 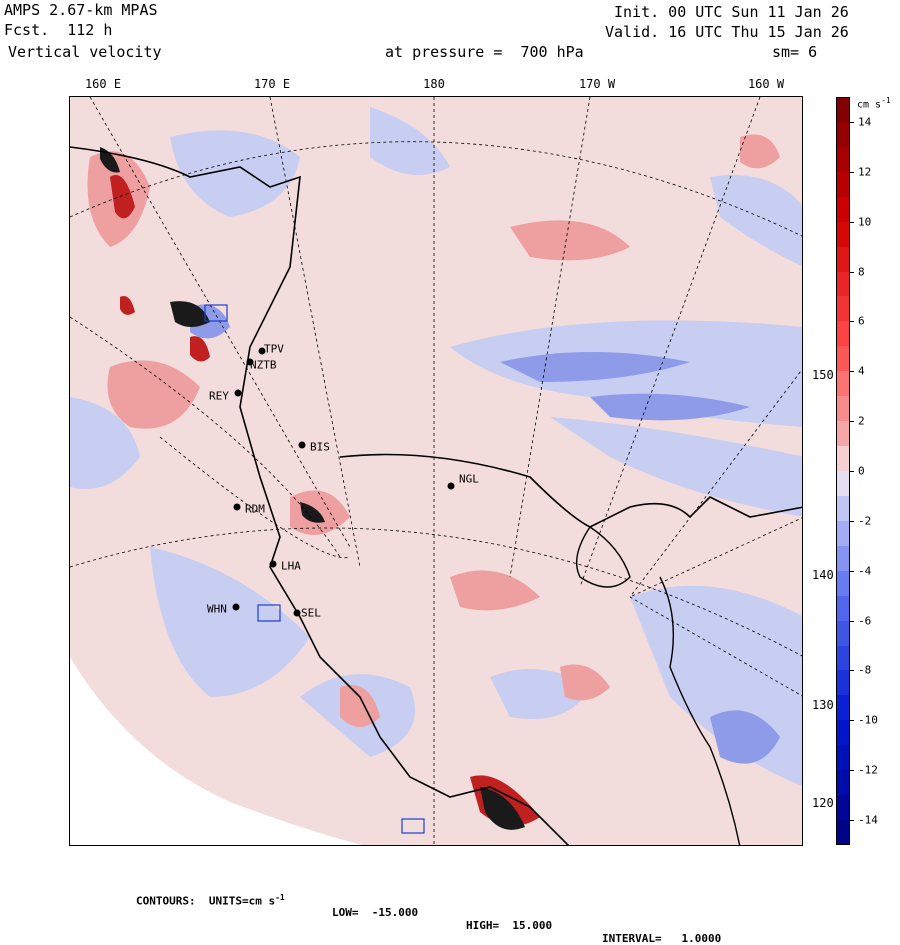 I want to click on colorbar-tick-label: -6, so click(x=865, y=621).